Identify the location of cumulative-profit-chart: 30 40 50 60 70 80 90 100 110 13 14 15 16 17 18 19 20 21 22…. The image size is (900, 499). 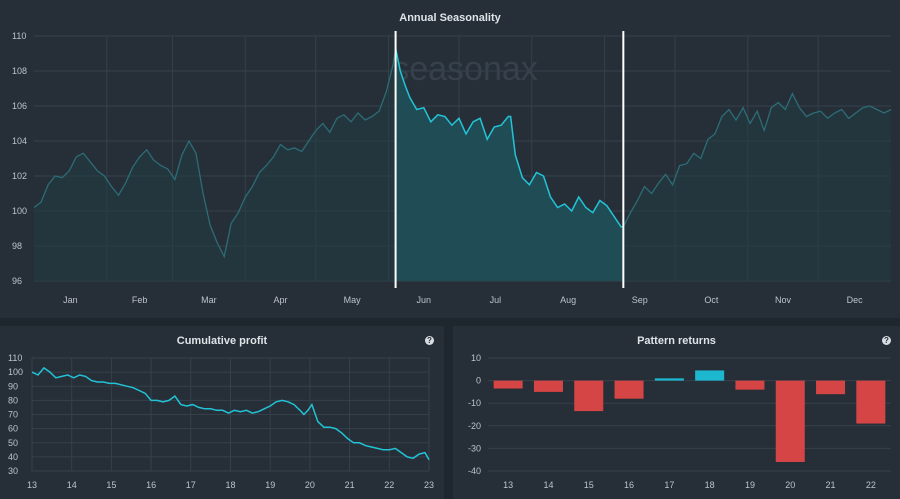
(221, 421).